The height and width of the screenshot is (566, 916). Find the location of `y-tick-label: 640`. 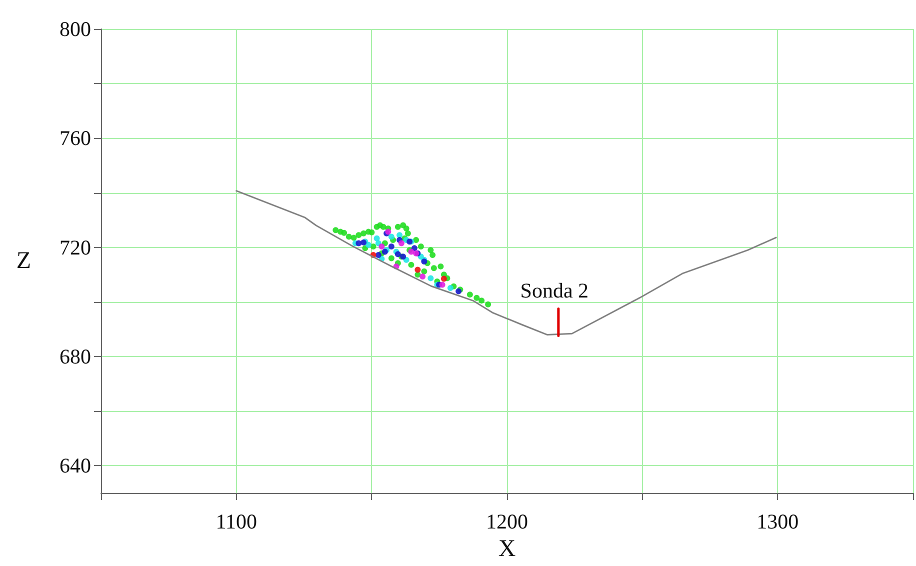

y-tick-label: 640 is located at coordinates (75, 466).